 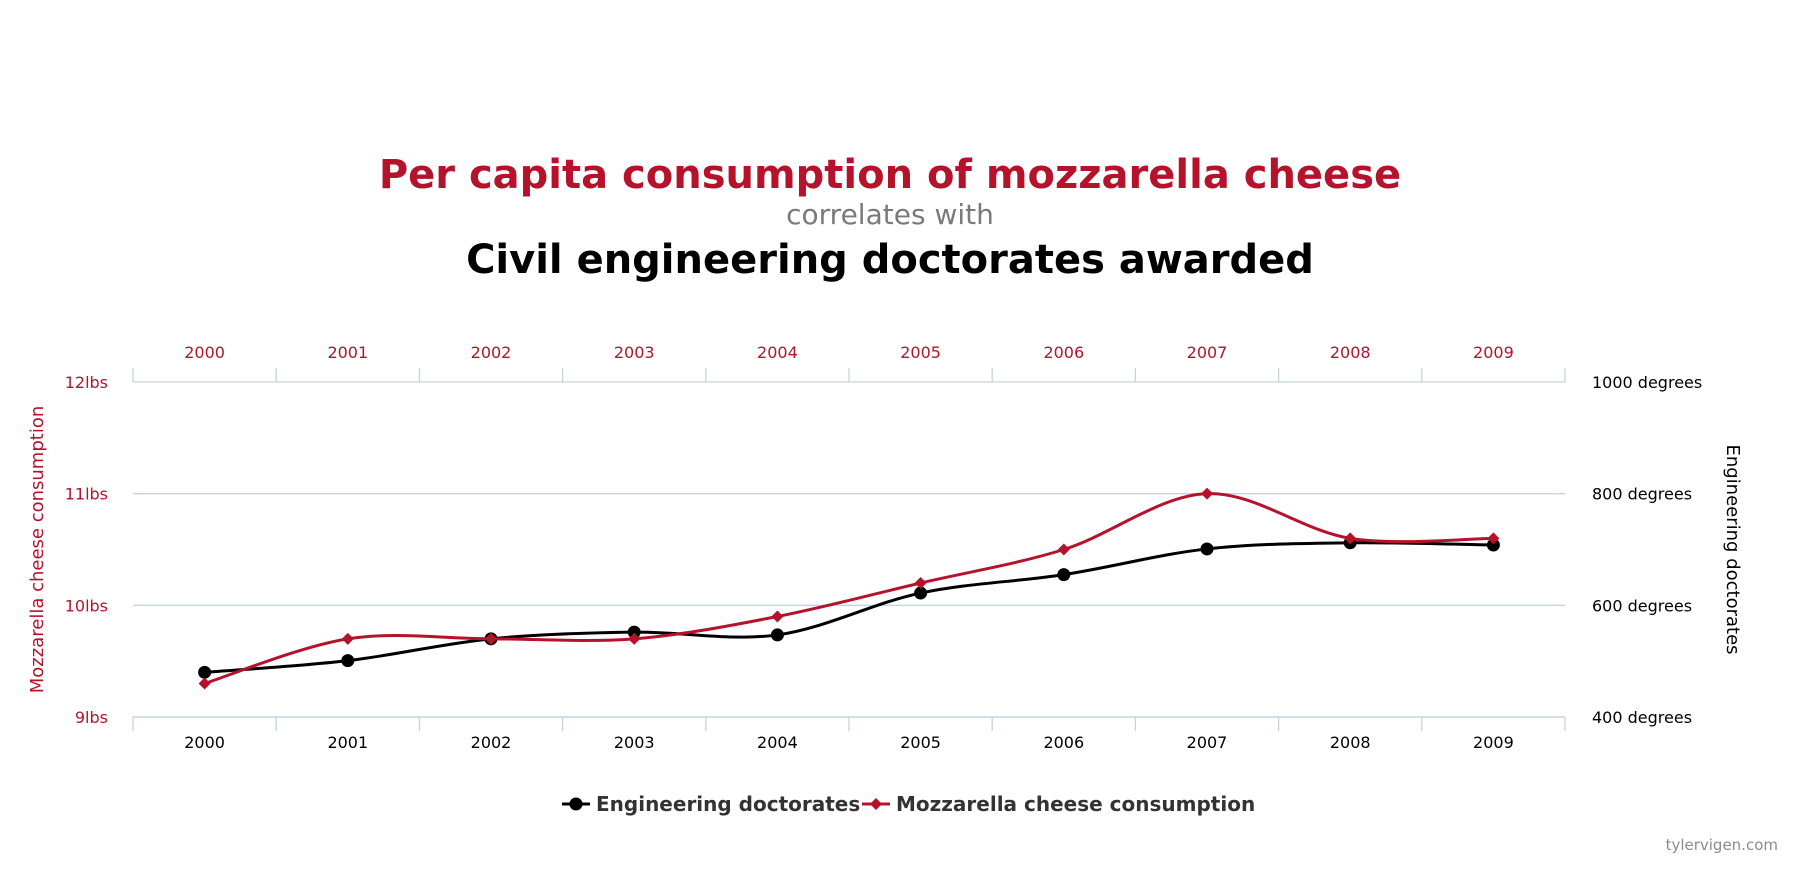 I want to click on x-tick-label-bottom: 2003, so click(x=634, y=742).